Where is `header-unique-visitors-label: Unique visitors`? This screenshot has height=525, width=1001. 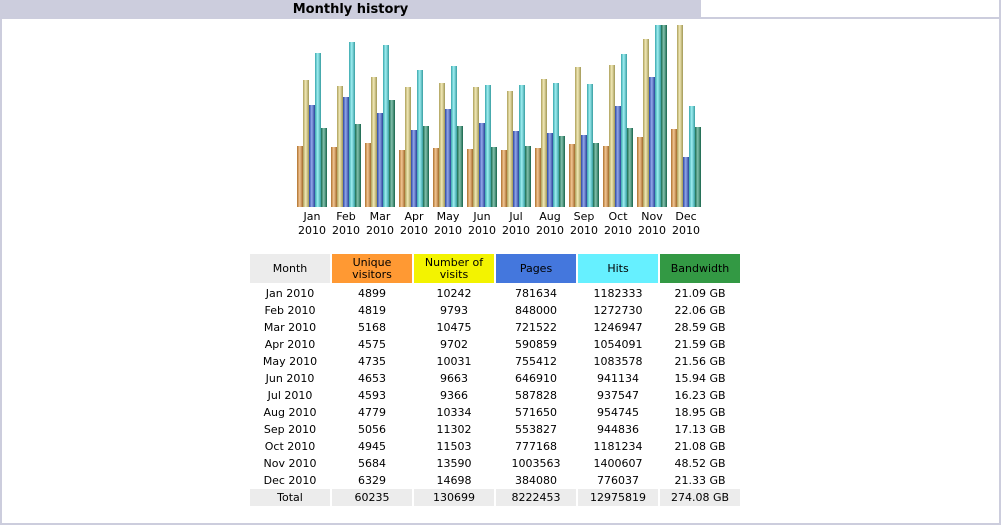
header-unique-visitors-label: Unique visitors is located at coordinates (372, 268).